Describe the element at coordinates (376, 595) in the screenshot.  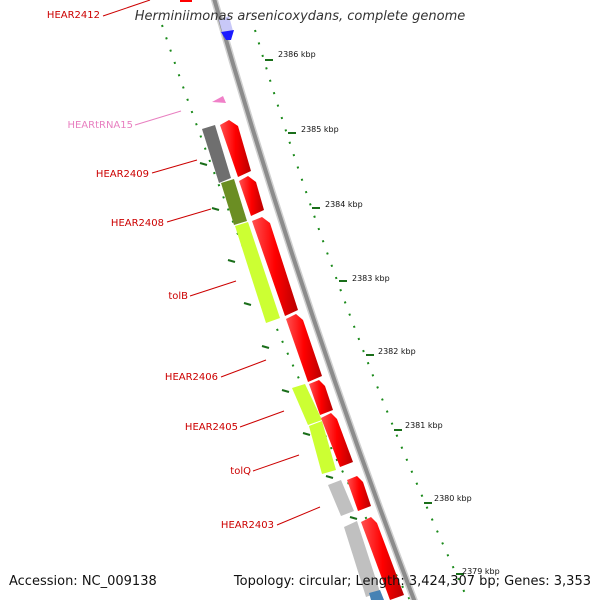
I see `gene-block-blue` at that location.